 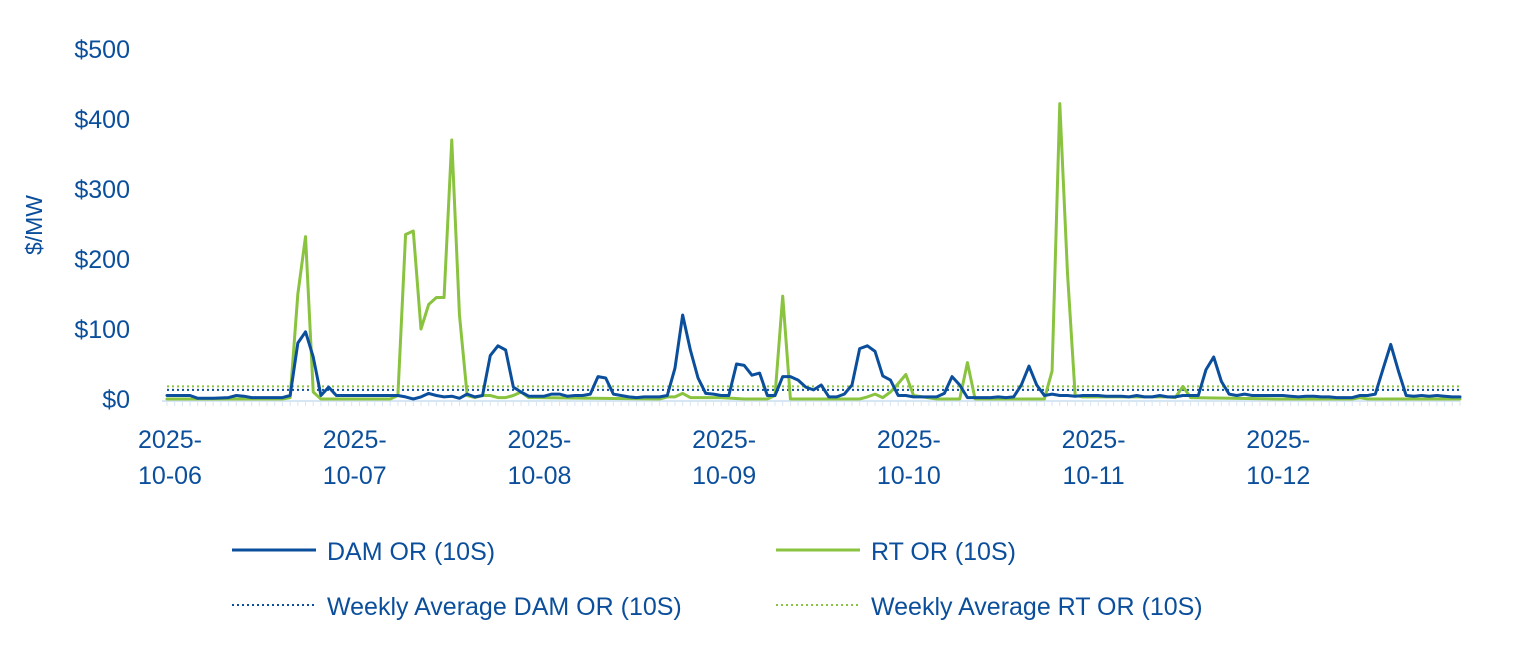 I want to click on y-tick-label: $0, so click(x=116, y=400).